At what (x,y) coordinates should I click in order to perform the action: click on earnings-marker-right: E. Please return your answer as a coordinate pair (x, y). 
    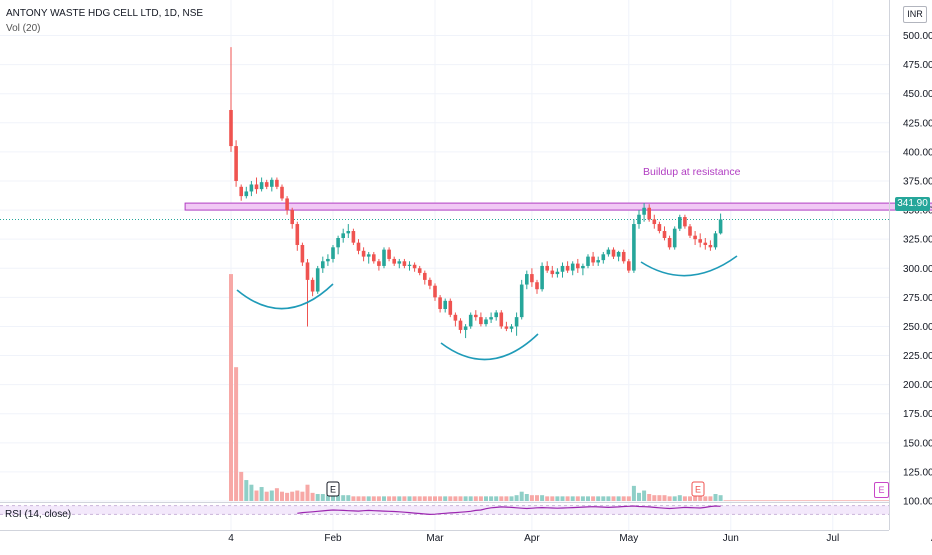
    Looking at the image, I should click on (881, 490).